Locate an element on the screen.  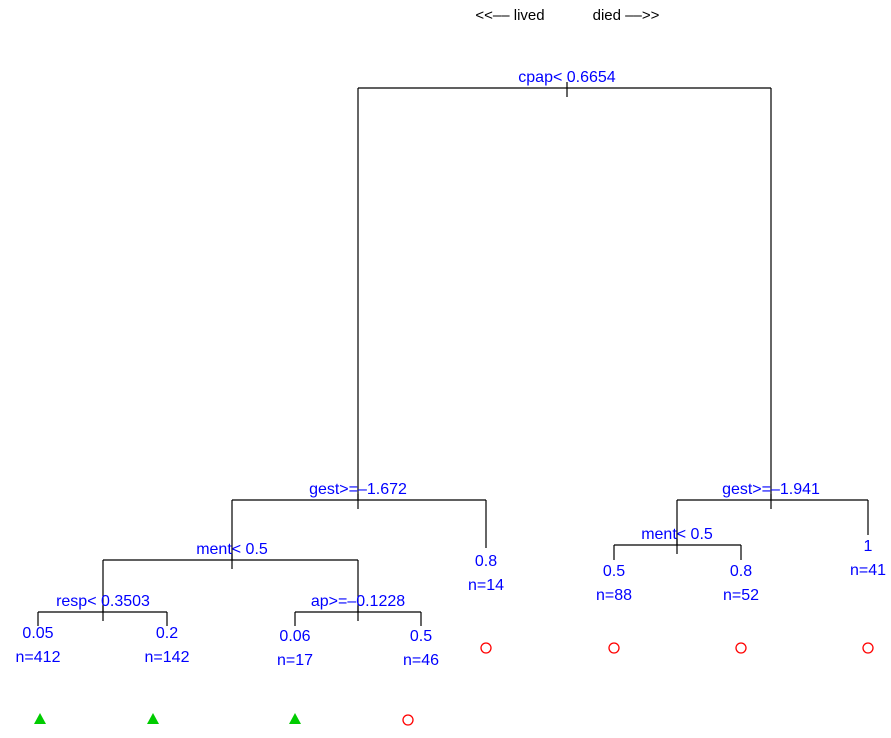
leaf-count: n=88 is located at coordinates (614, 595).